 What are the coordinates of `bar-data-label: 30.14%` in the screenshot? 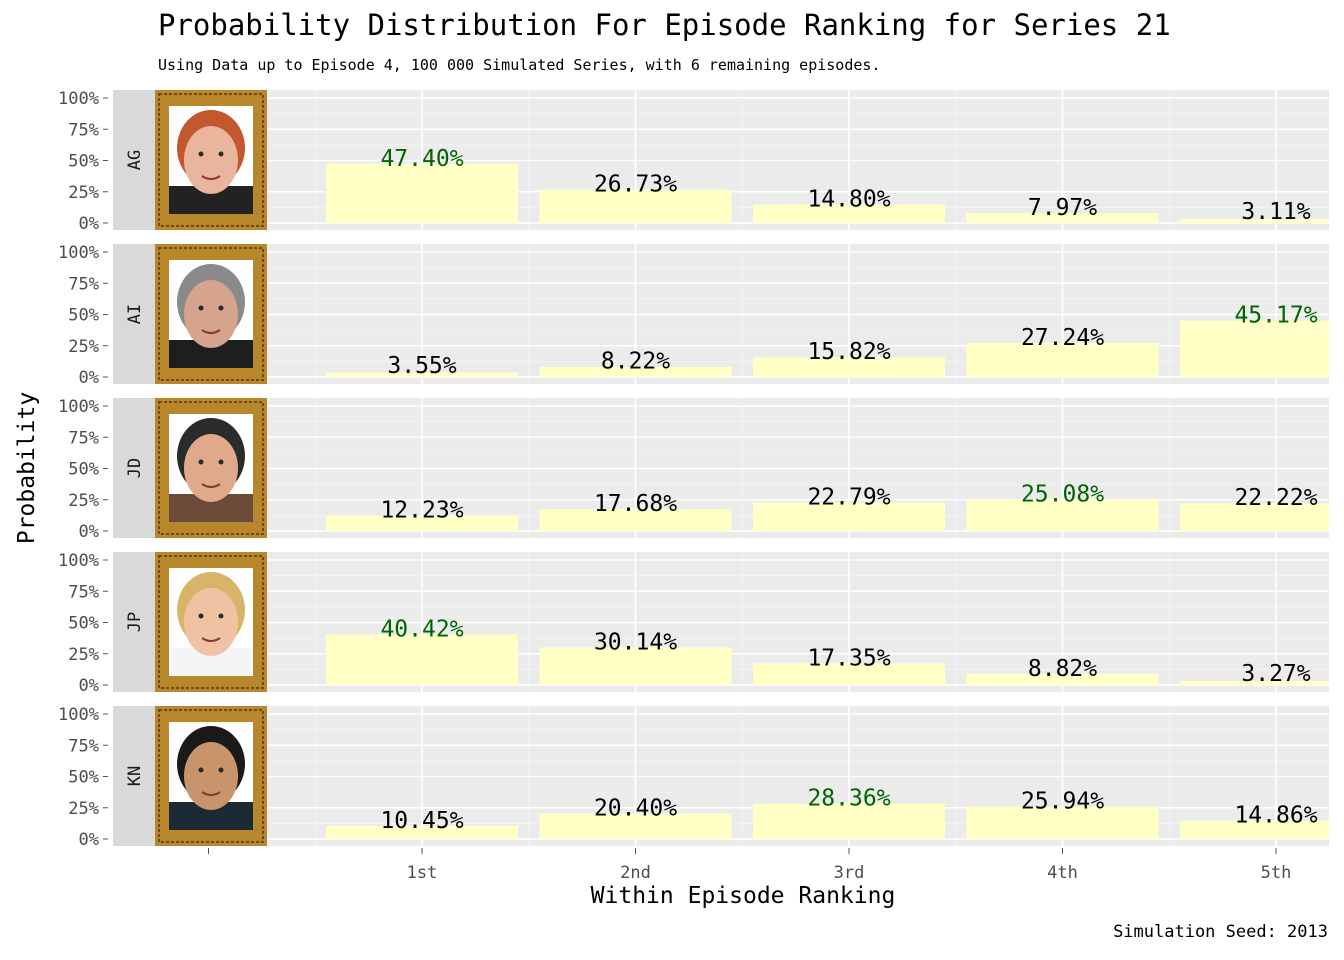 It's located at (635, 642).